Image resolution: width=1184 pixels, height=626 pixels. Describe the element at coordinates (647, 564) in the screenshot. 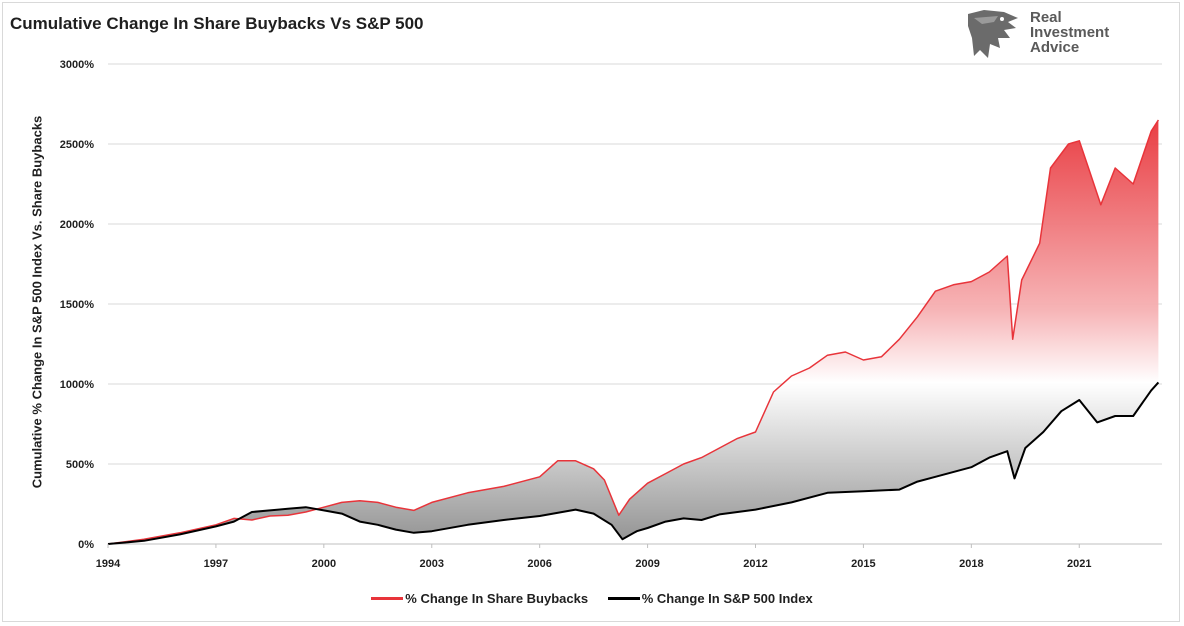

I see `x-tick-label: 2009` at that location.